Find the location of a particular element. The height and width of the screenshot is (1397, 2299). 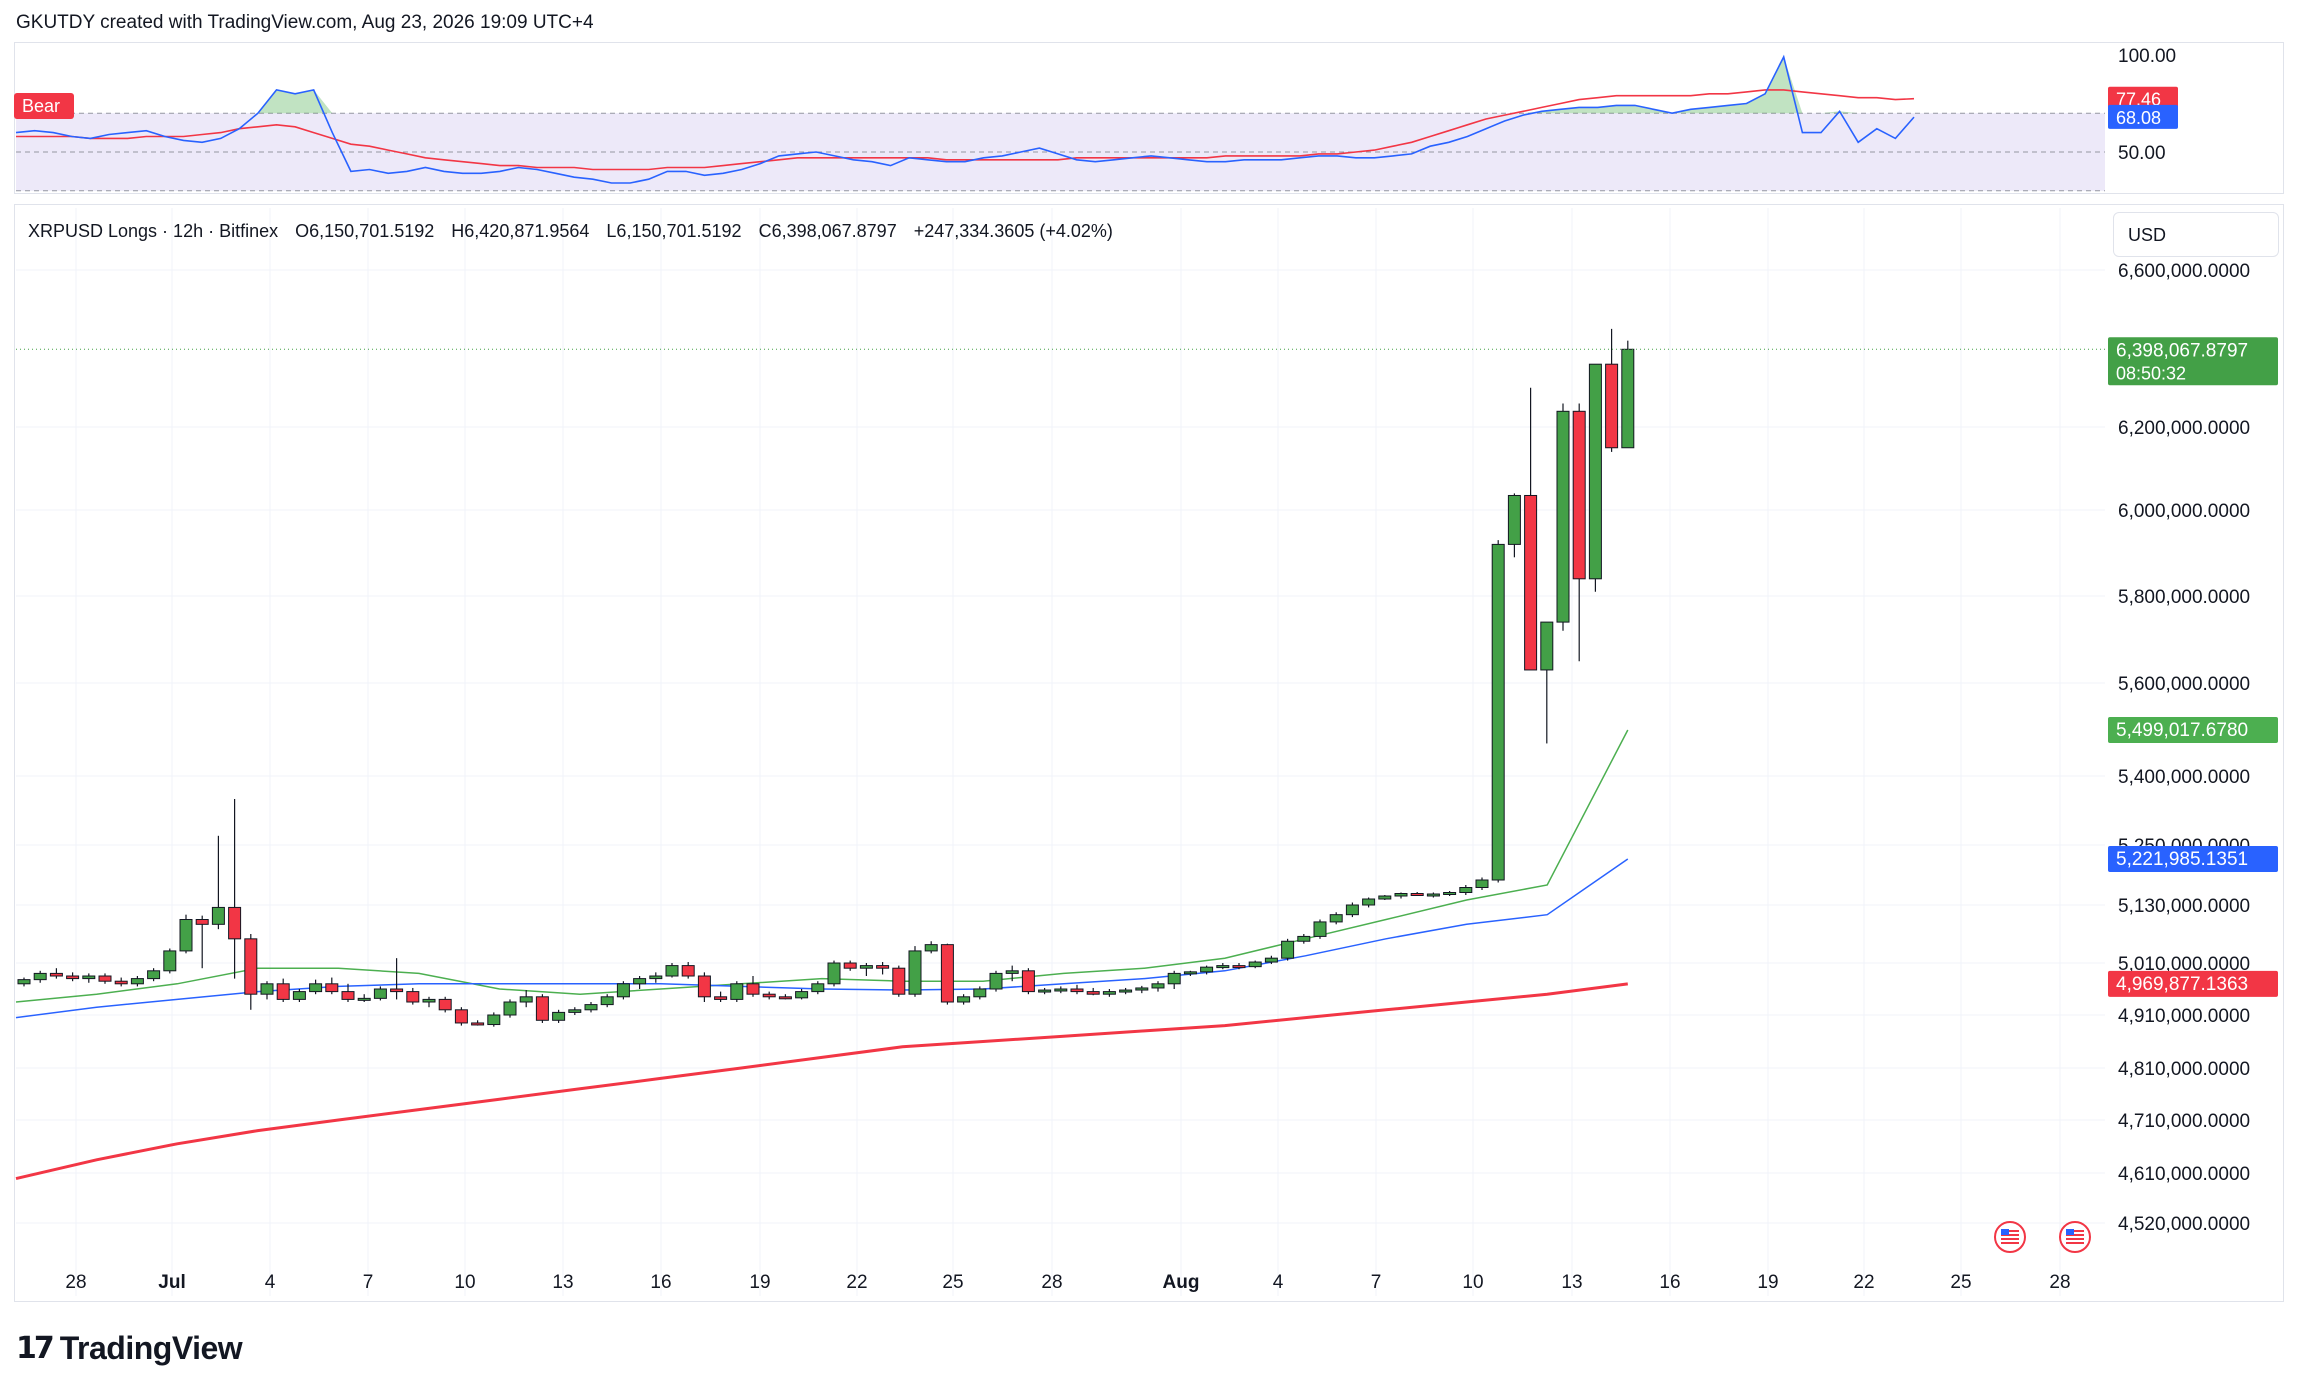

rsi-pane-border is located at coordinates (1149, 118).